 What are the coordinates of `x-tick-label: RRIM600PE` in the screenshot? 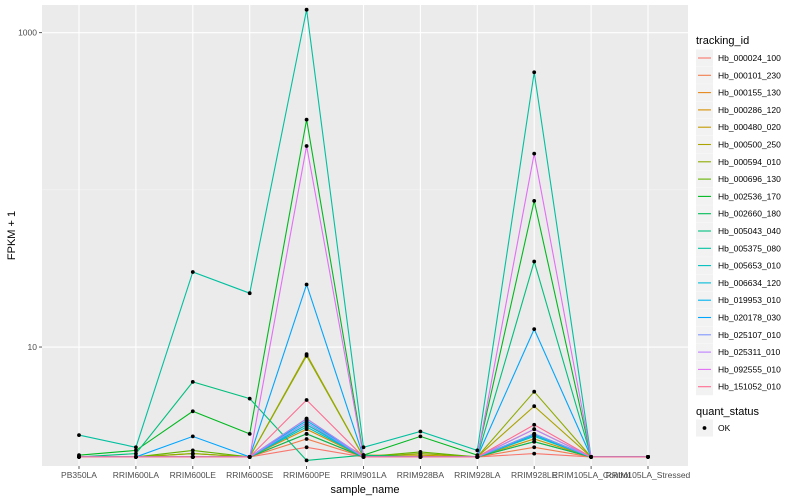 It's located at (307, 475).